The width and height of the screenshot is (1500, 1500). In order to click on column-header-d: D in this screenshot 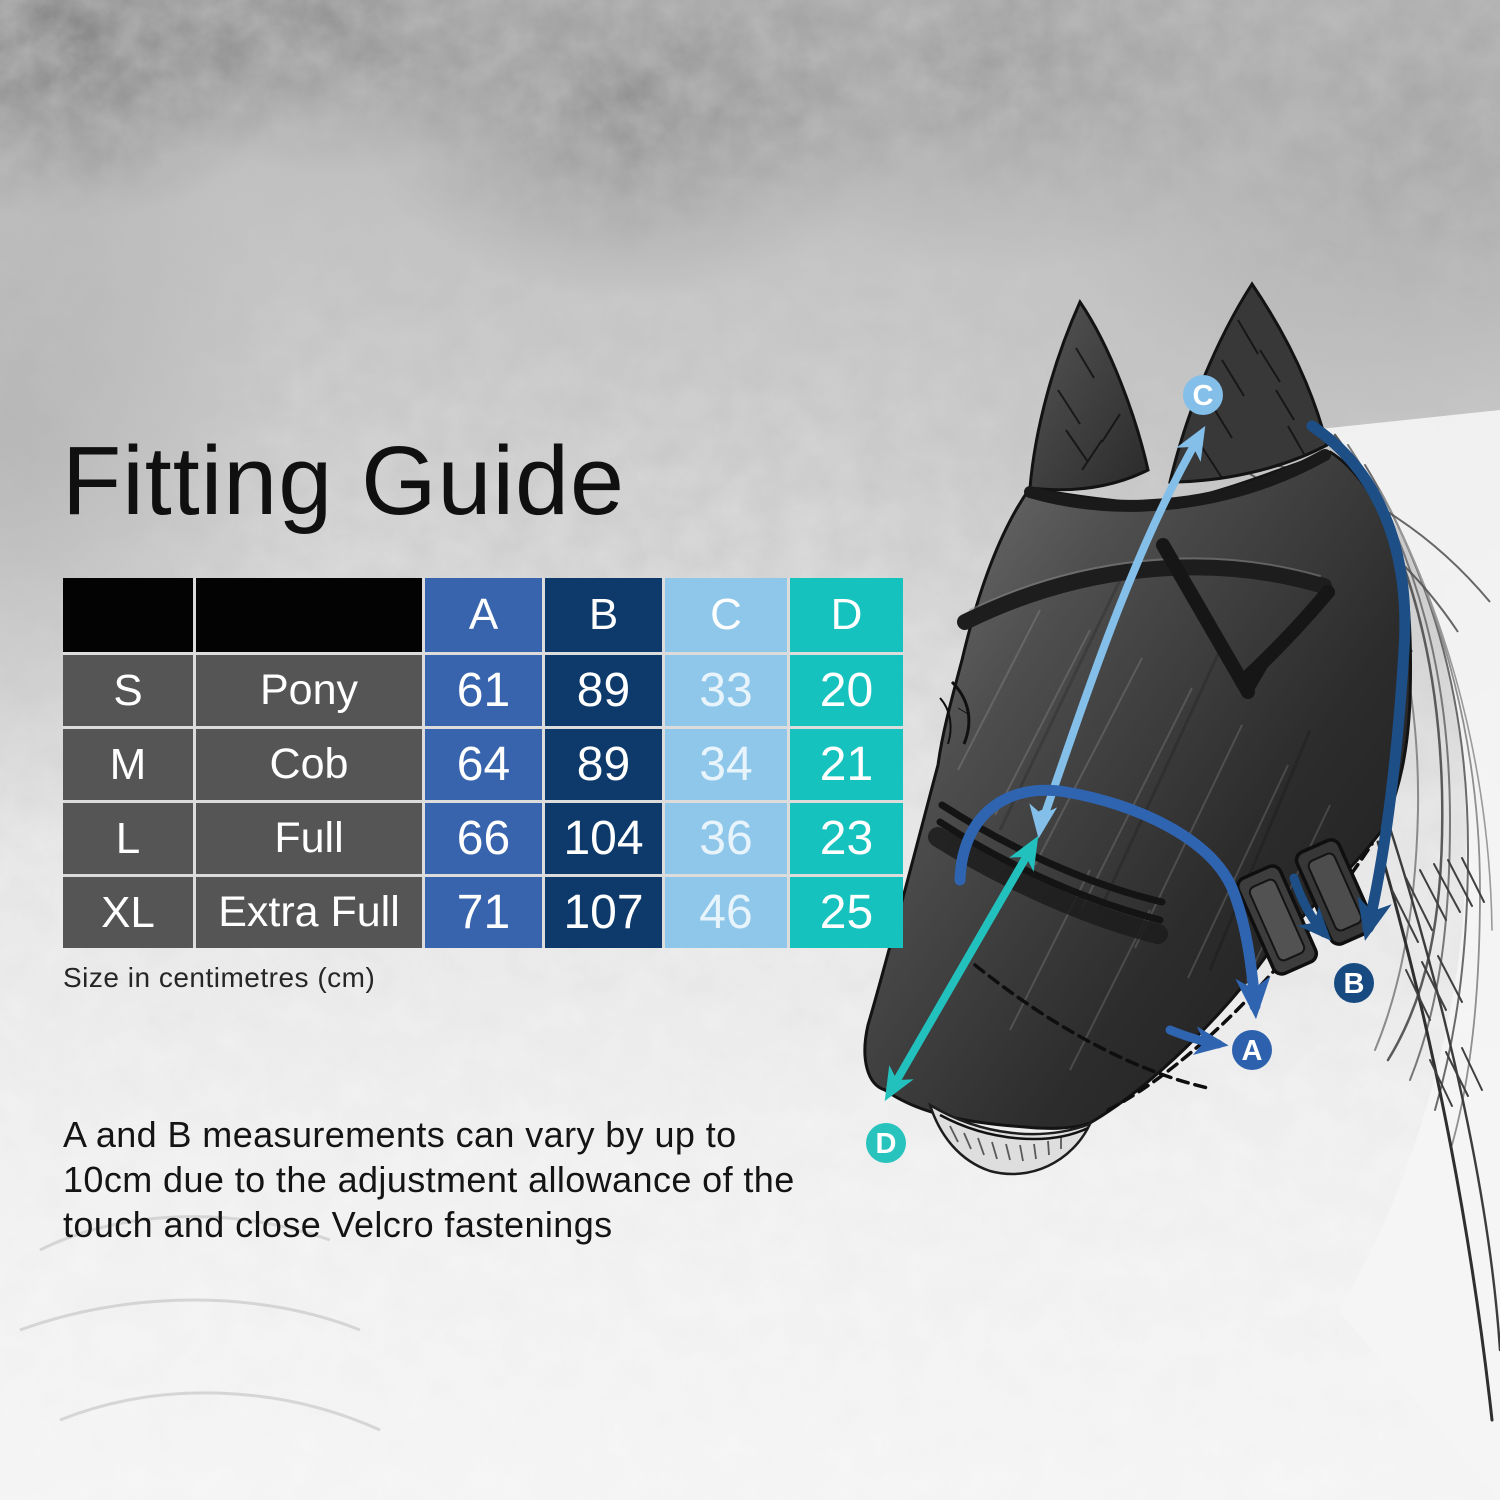, I will do `click(846, 615)`.